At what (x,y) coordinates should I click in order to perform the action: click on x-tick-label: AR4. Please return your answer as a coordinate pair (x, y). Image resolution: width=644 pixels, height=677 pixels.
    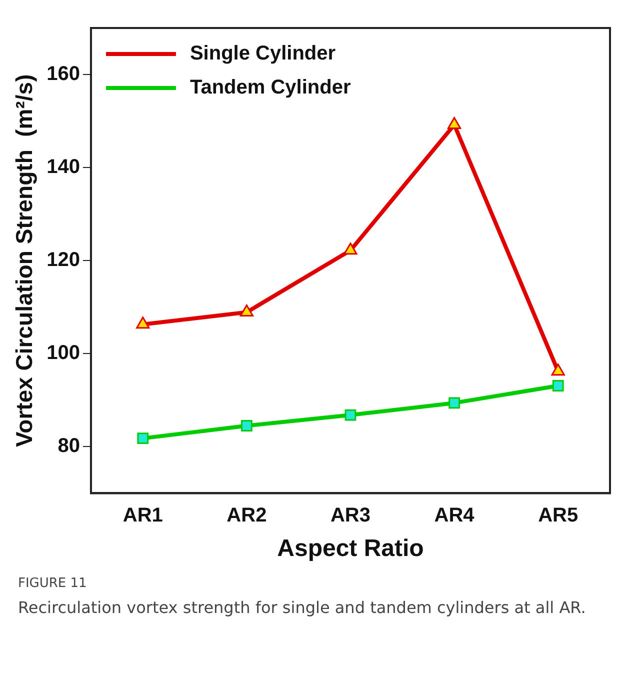
    Looking at the image, I should click on (455, 515).